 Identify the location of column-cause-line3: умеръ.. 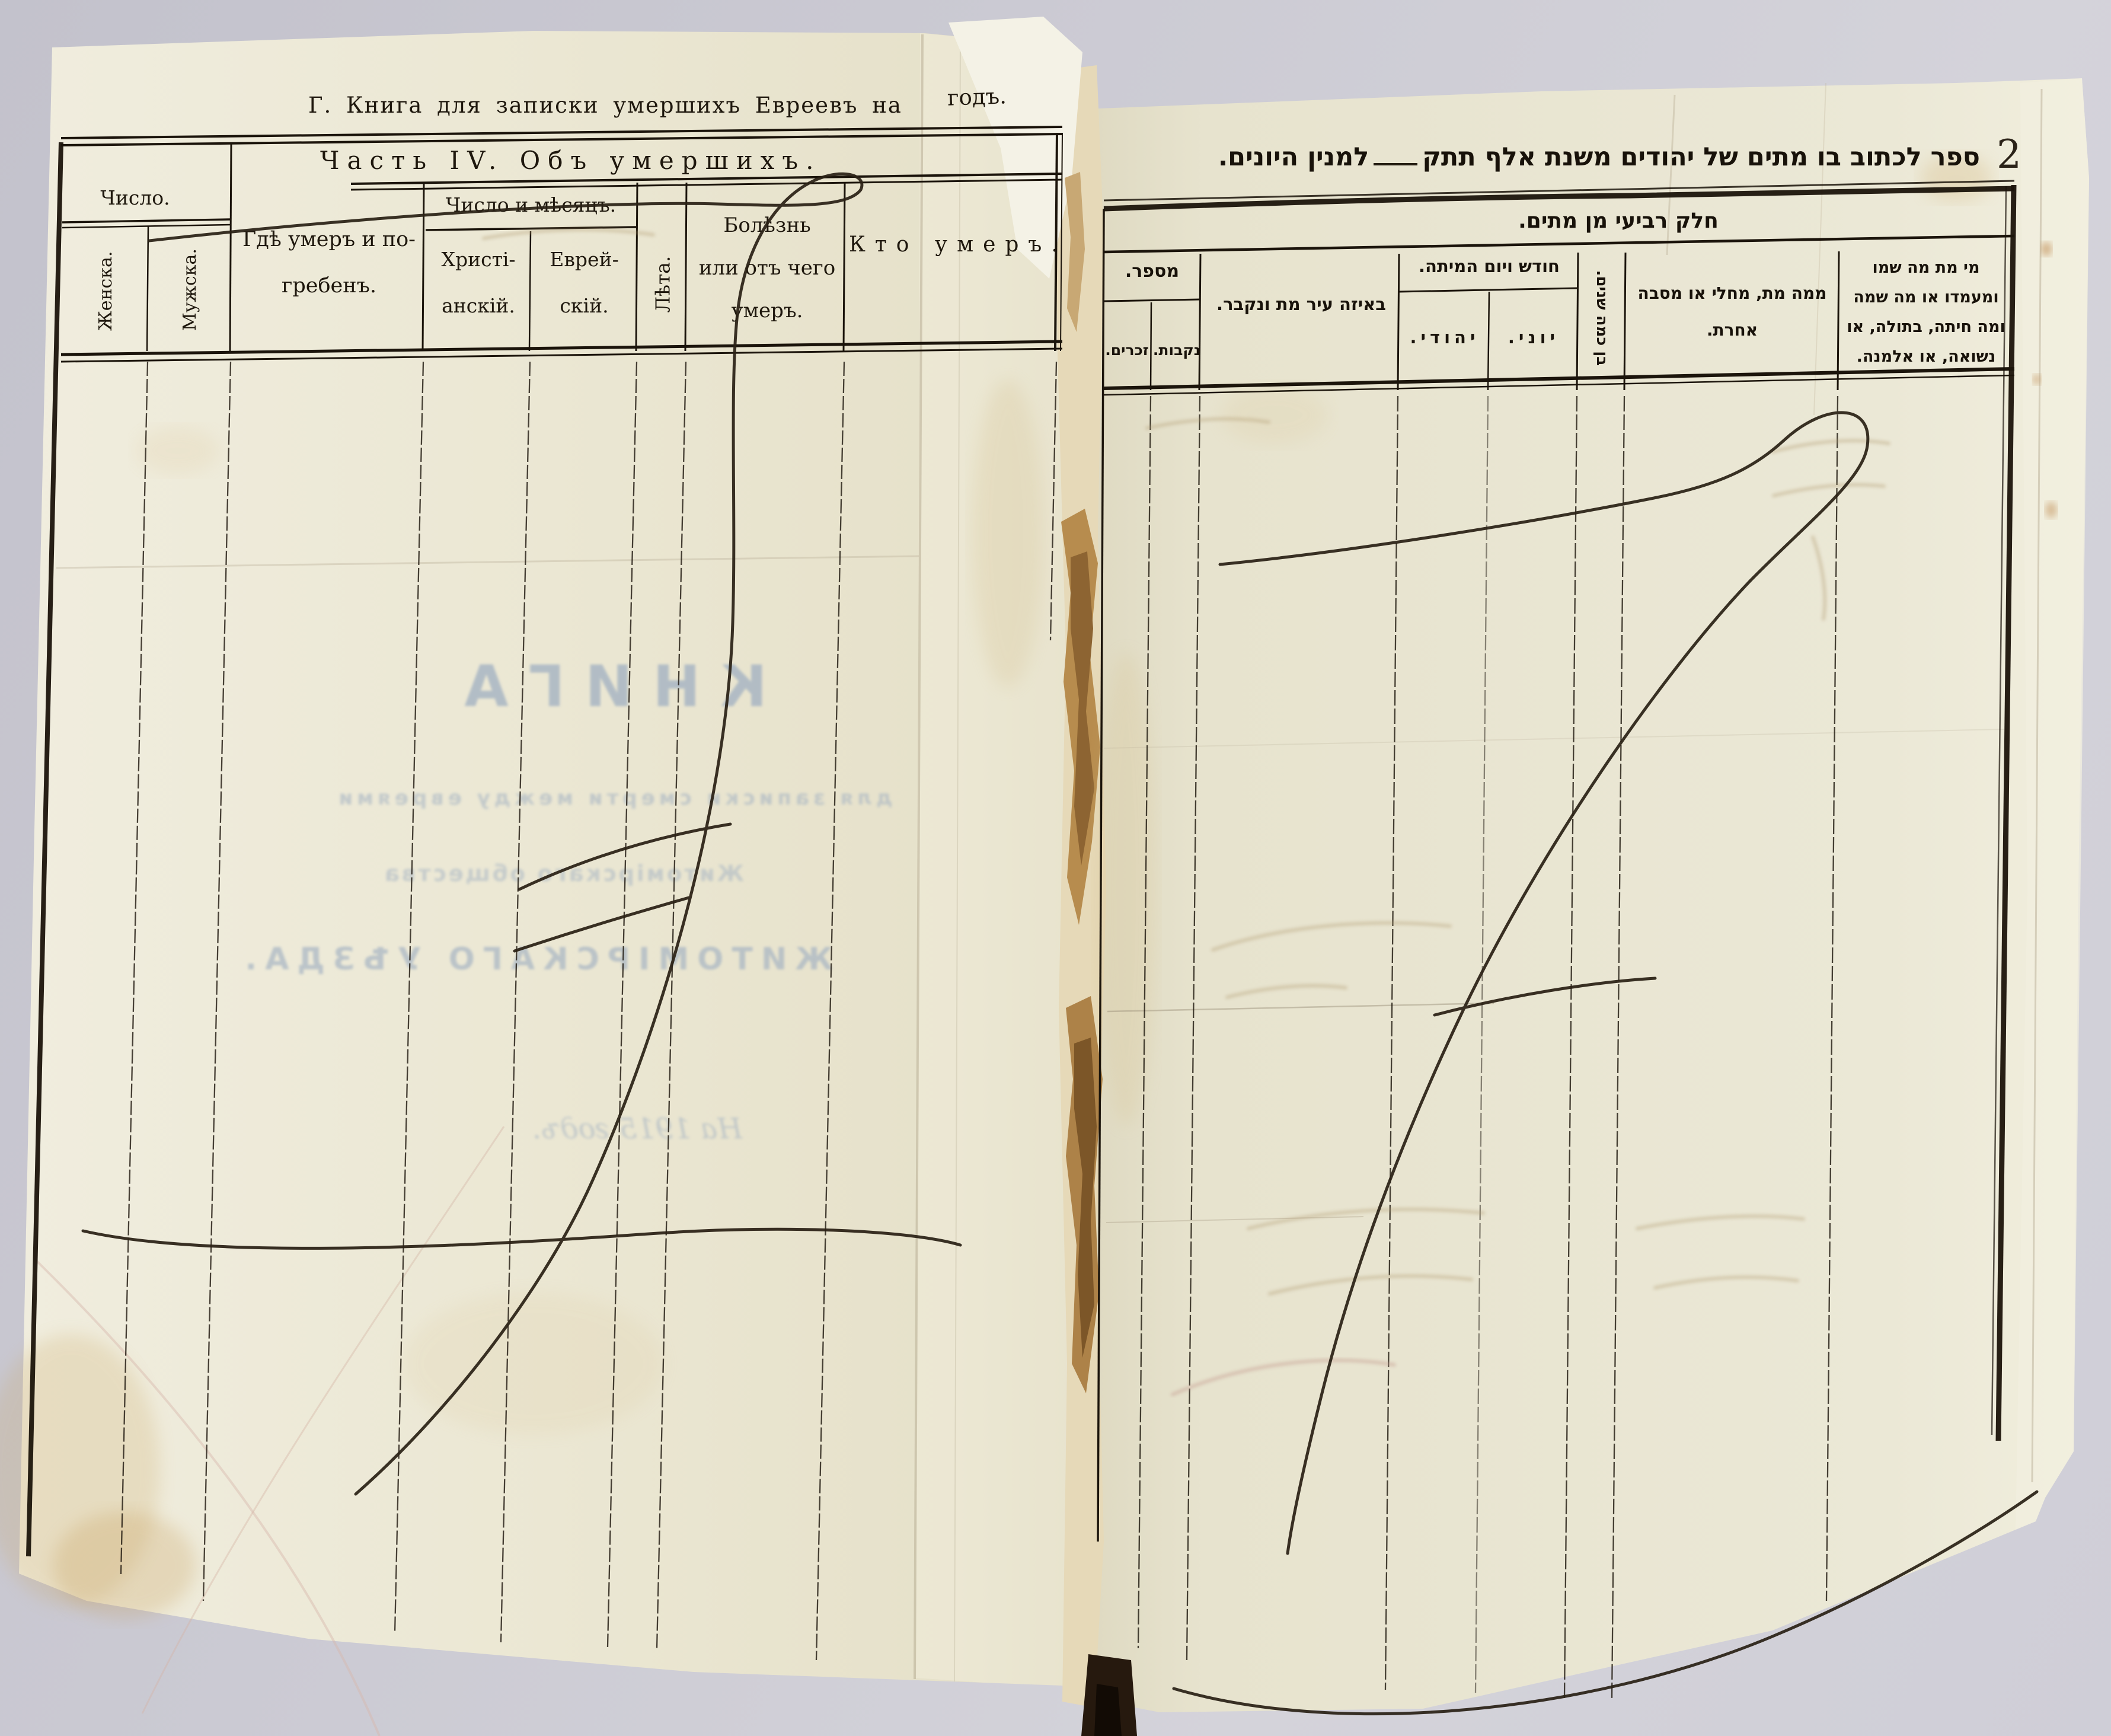
(767, 311).